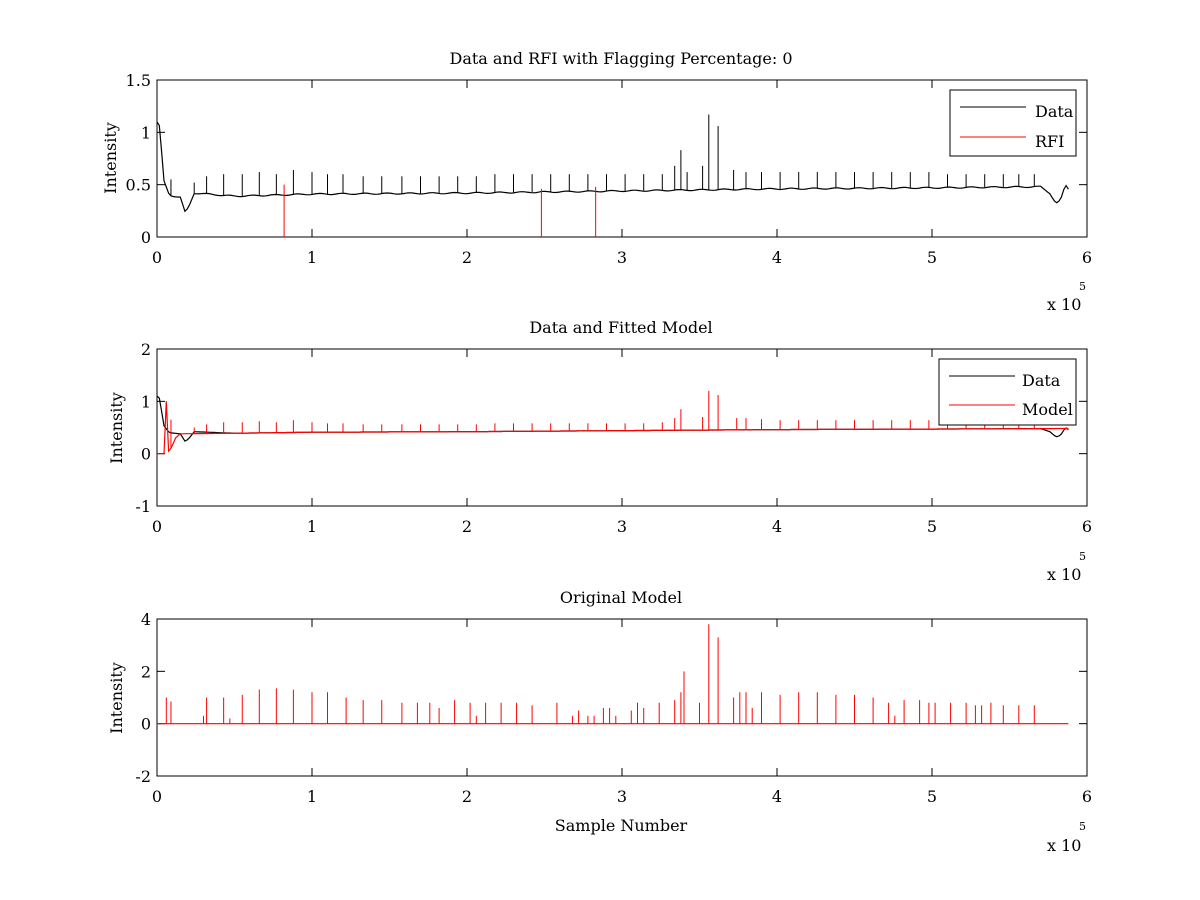  I want to click on legend-label-model: Model, so click(1047, 409).